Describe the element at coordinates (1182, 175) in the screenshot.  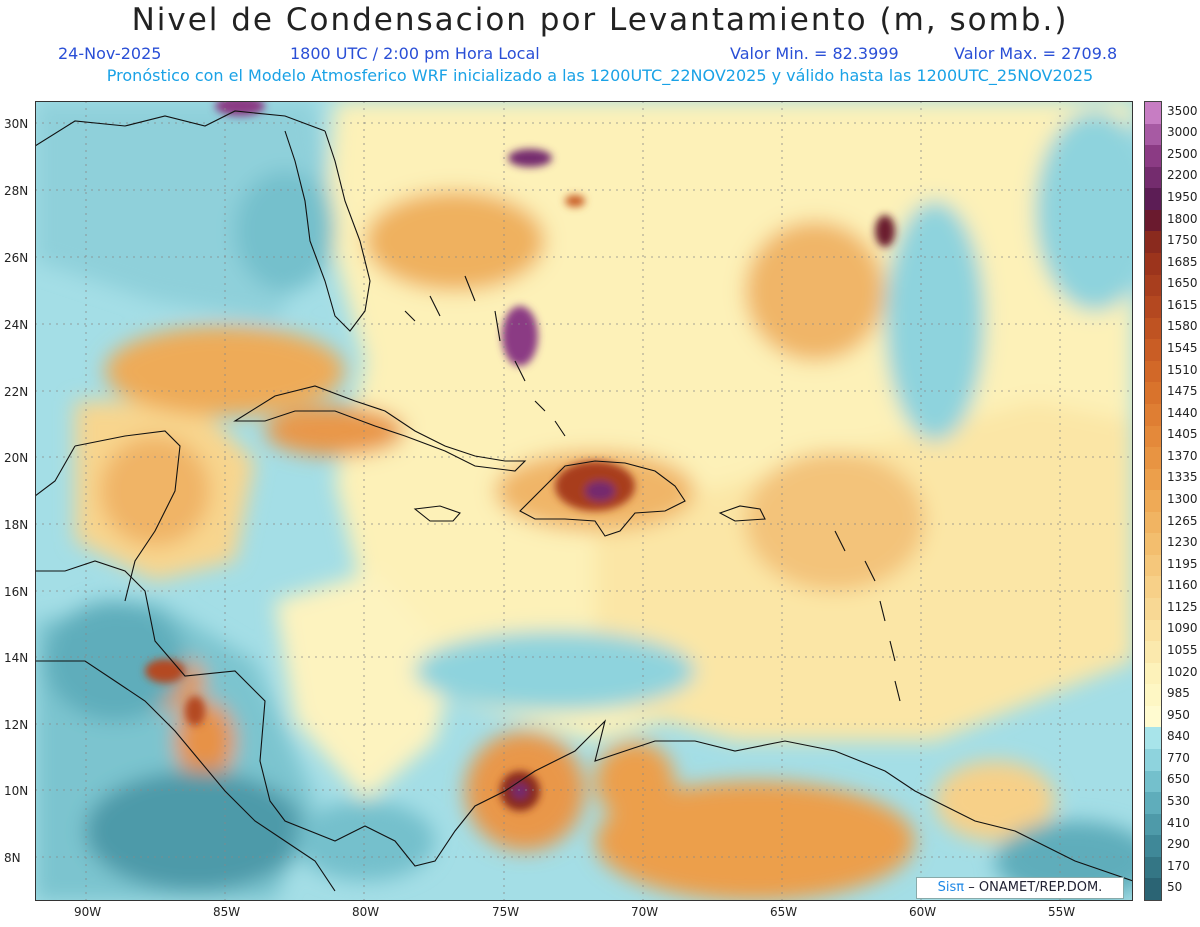
I see `legend-level-label: 2200` at that location.